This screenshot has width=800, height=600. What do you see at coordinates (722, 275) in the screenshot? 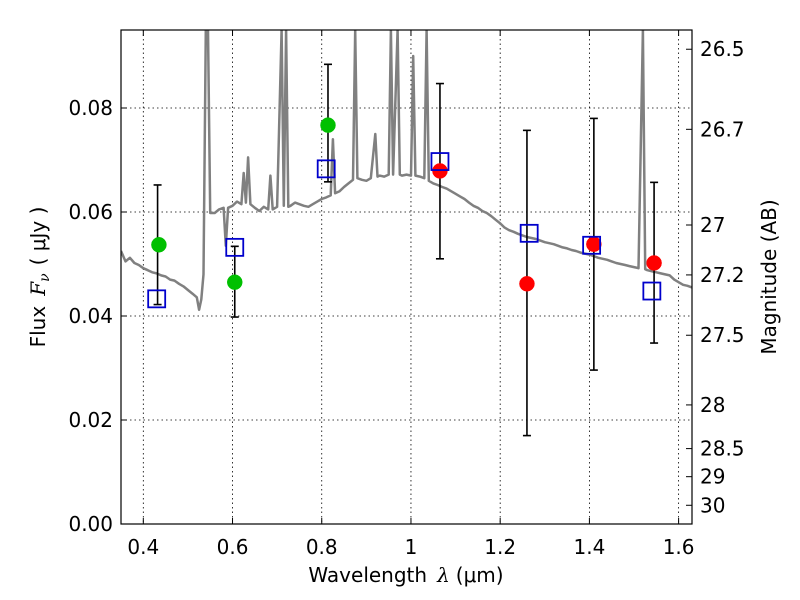
I see `mag-tick-label: 27.2` at bounding box center [722, 275].